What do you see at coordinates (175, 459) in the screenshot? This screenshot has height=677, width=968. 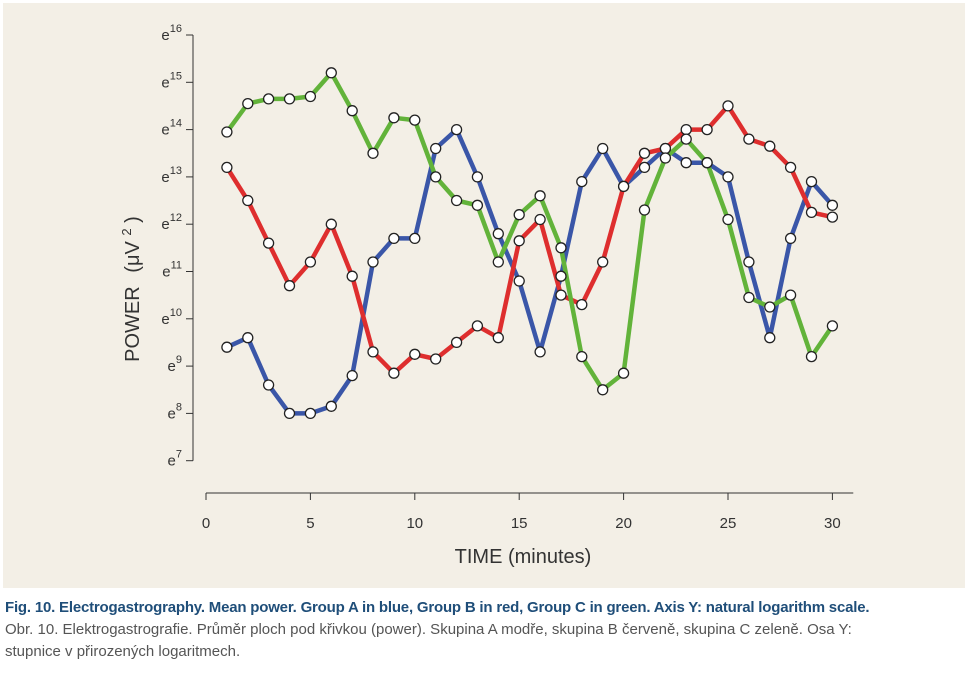 I see `y-tick-label: e7` at bounding box center [175, 459].